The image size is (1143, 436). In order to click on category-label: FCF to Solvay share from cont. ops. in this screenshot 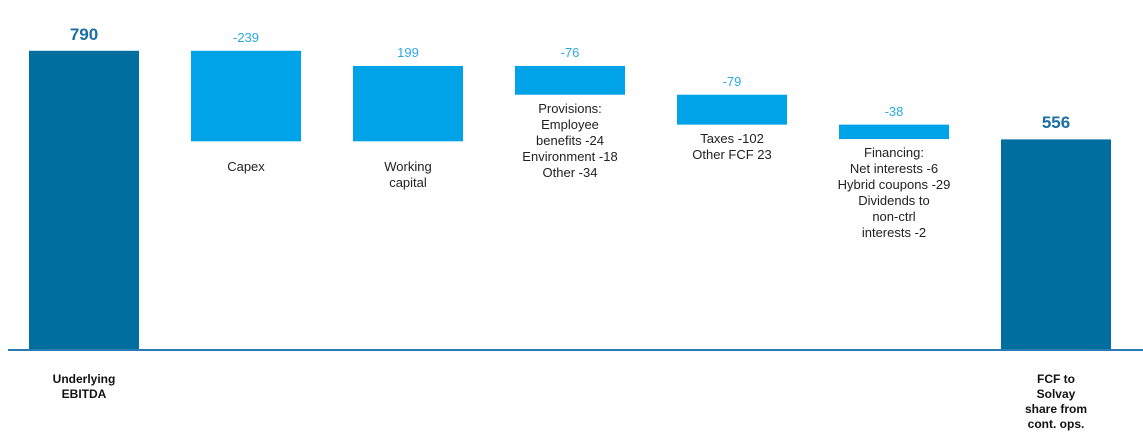, I will do `click(1056, 401)`.